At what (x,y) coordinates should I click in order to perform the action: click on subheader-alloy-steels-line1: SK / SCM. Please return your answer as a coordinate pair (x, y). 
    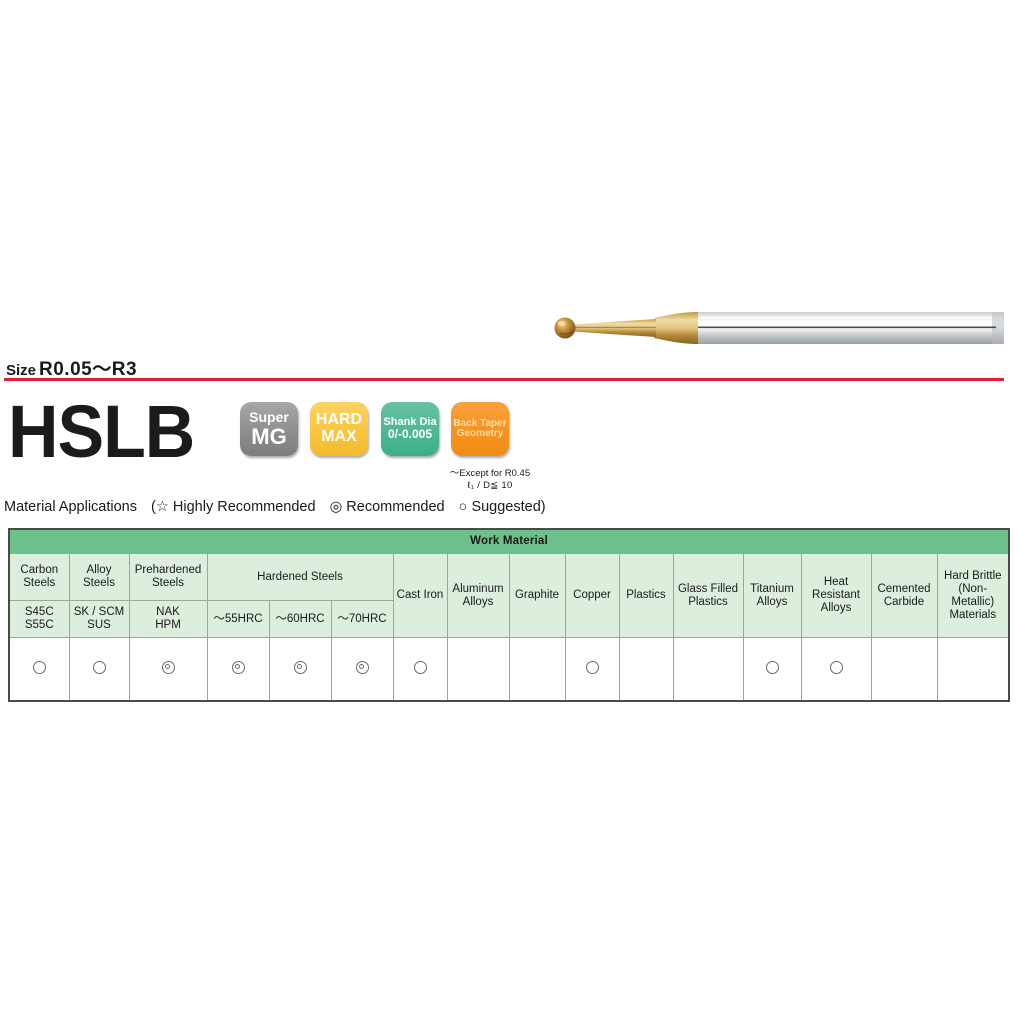
    Looking at the image, I should click on (99, 612).